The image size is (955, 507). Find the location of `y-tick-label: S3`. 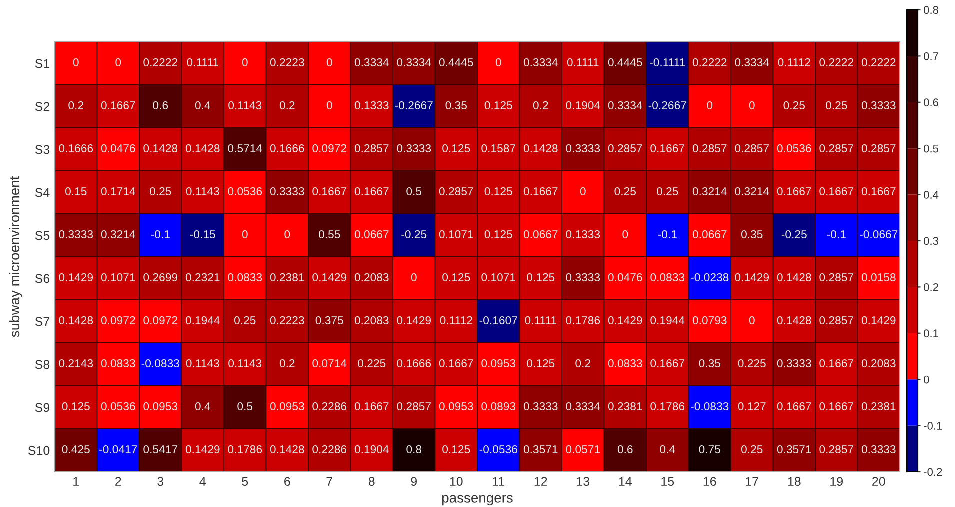

y-tick-label: S3 is located at coordinates (42, 149).